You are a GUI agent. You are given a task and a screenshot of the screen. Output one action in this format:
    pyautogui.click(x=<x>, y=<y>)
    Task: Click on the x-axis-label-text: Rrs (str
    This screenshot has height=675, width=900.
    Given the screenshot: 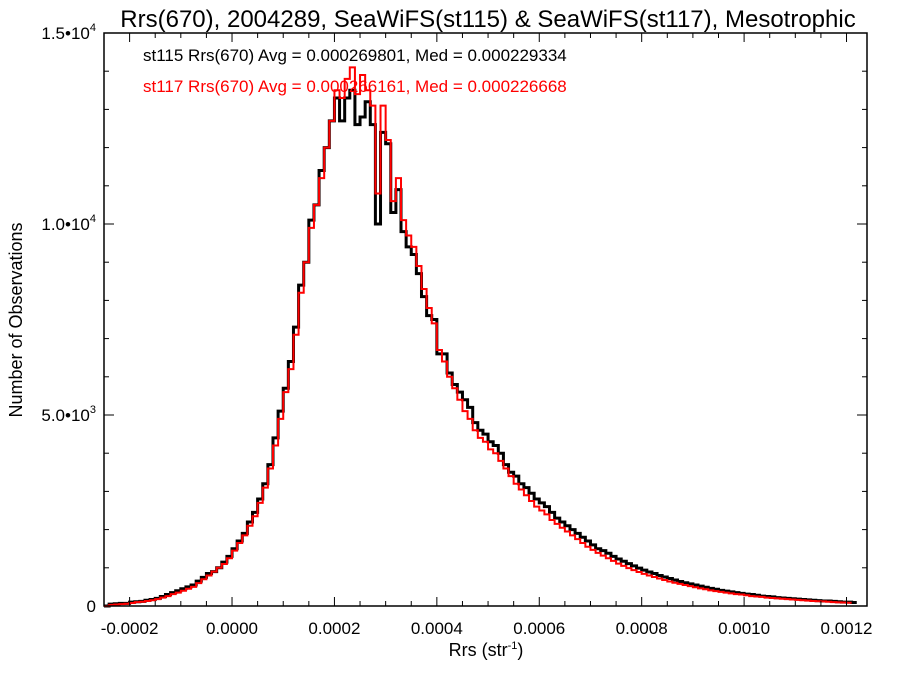 What is the action you would take?
    pyautogui.click(x=478, y=650)
    